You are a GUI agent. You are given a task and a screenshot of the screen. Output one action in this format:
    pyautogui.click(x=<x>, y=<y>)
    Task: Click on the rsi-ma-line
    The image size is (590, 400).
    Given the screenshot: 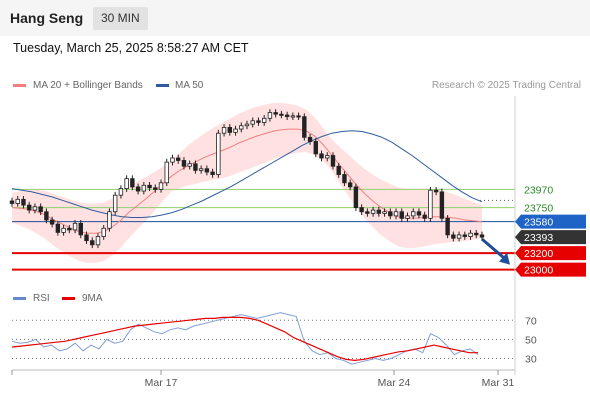 What is the action you would take?
    pyautogui.click(x=244, y=339)
    